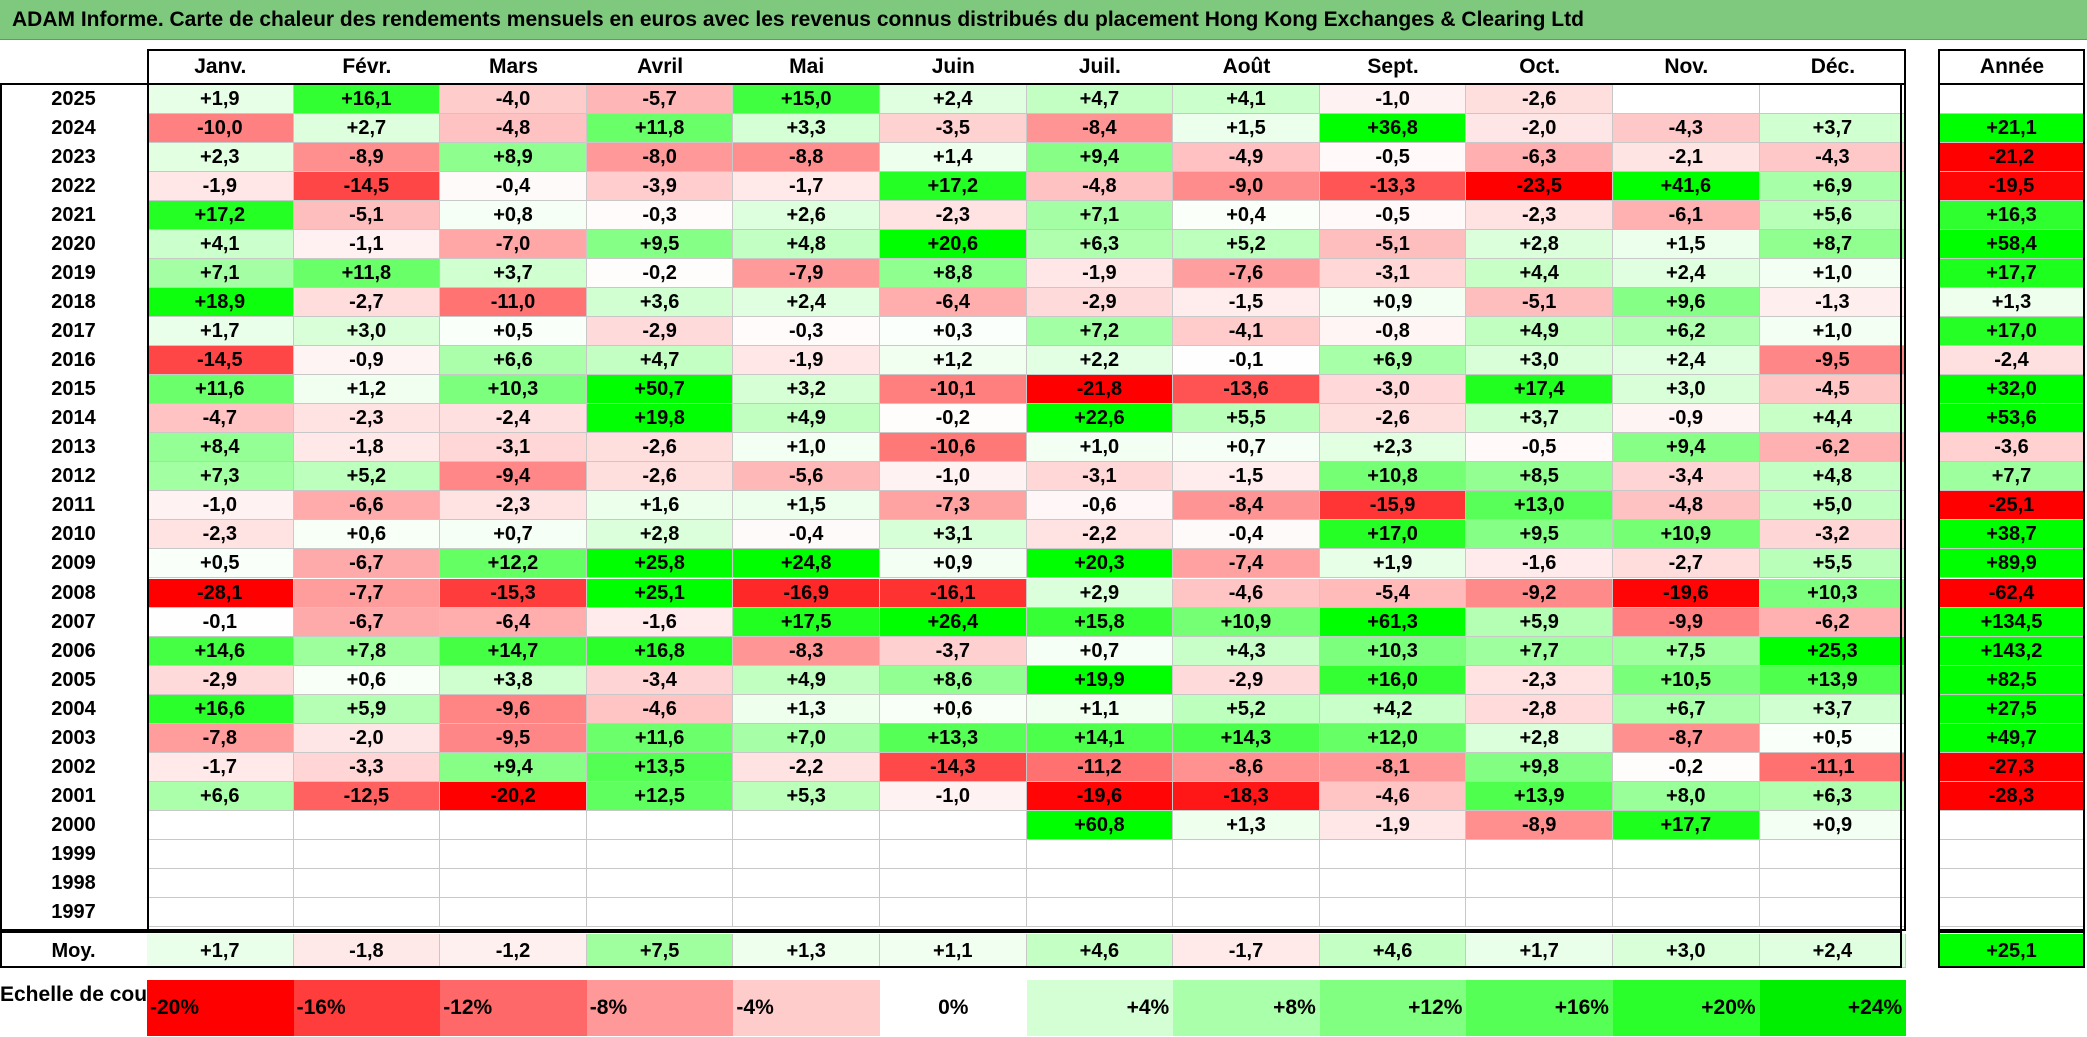 The width and height of the screenshot is (2087, 1037). Describe the element at coordinates (2012, 796) in the screenshot. I see `annual-cell: -28,3` at that location.